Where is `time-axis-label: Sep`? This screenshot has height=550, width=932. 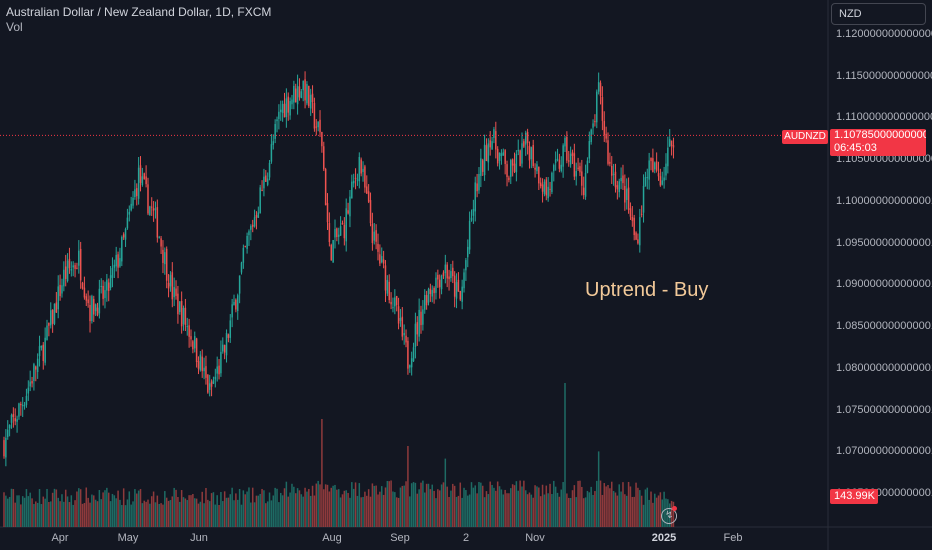 time-axis-label: Sep is located at coordinates (400, 538).